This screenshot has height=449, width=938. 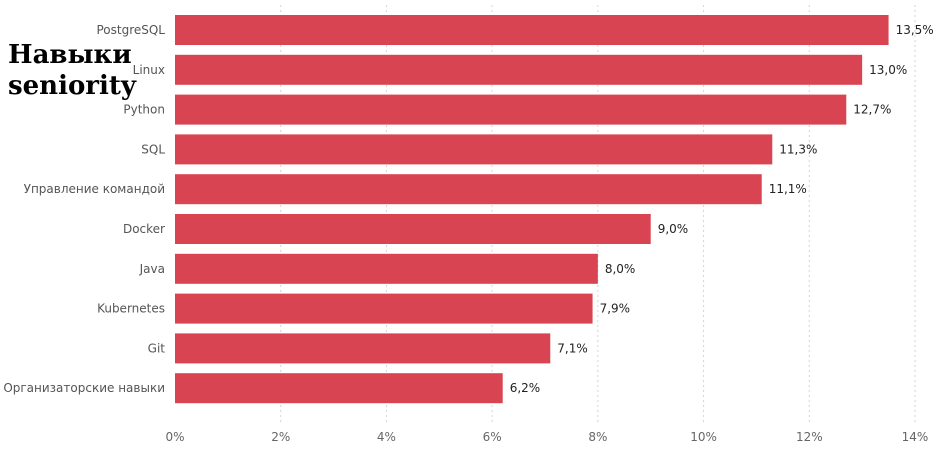 What do you see at coordinates (525, 388) in the screenshot?
I see `value-label: 6,2%` at bounding box center [525, 388].